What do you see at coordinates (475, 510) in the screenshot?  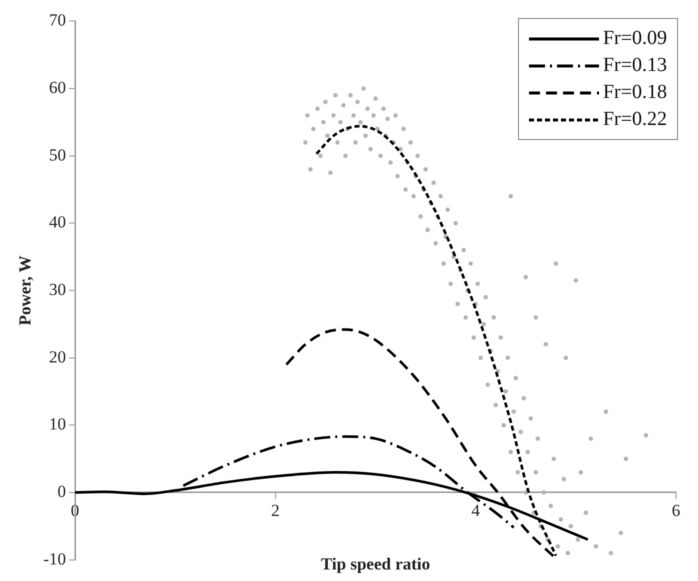 I see `x-tick-label: 4` at bounding box center [475, 510].